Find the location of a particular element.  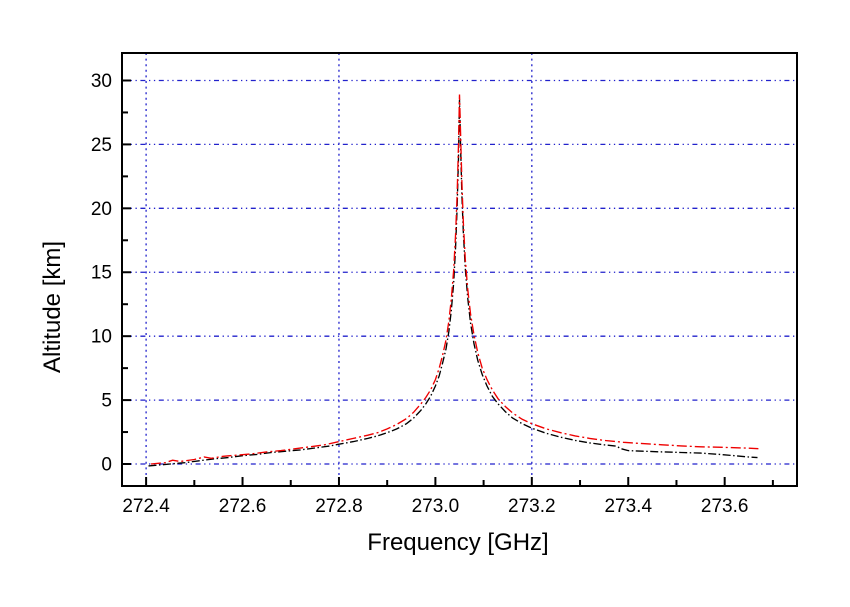

y-axis-tick-label: 10 is located at coordinates (101, 337).